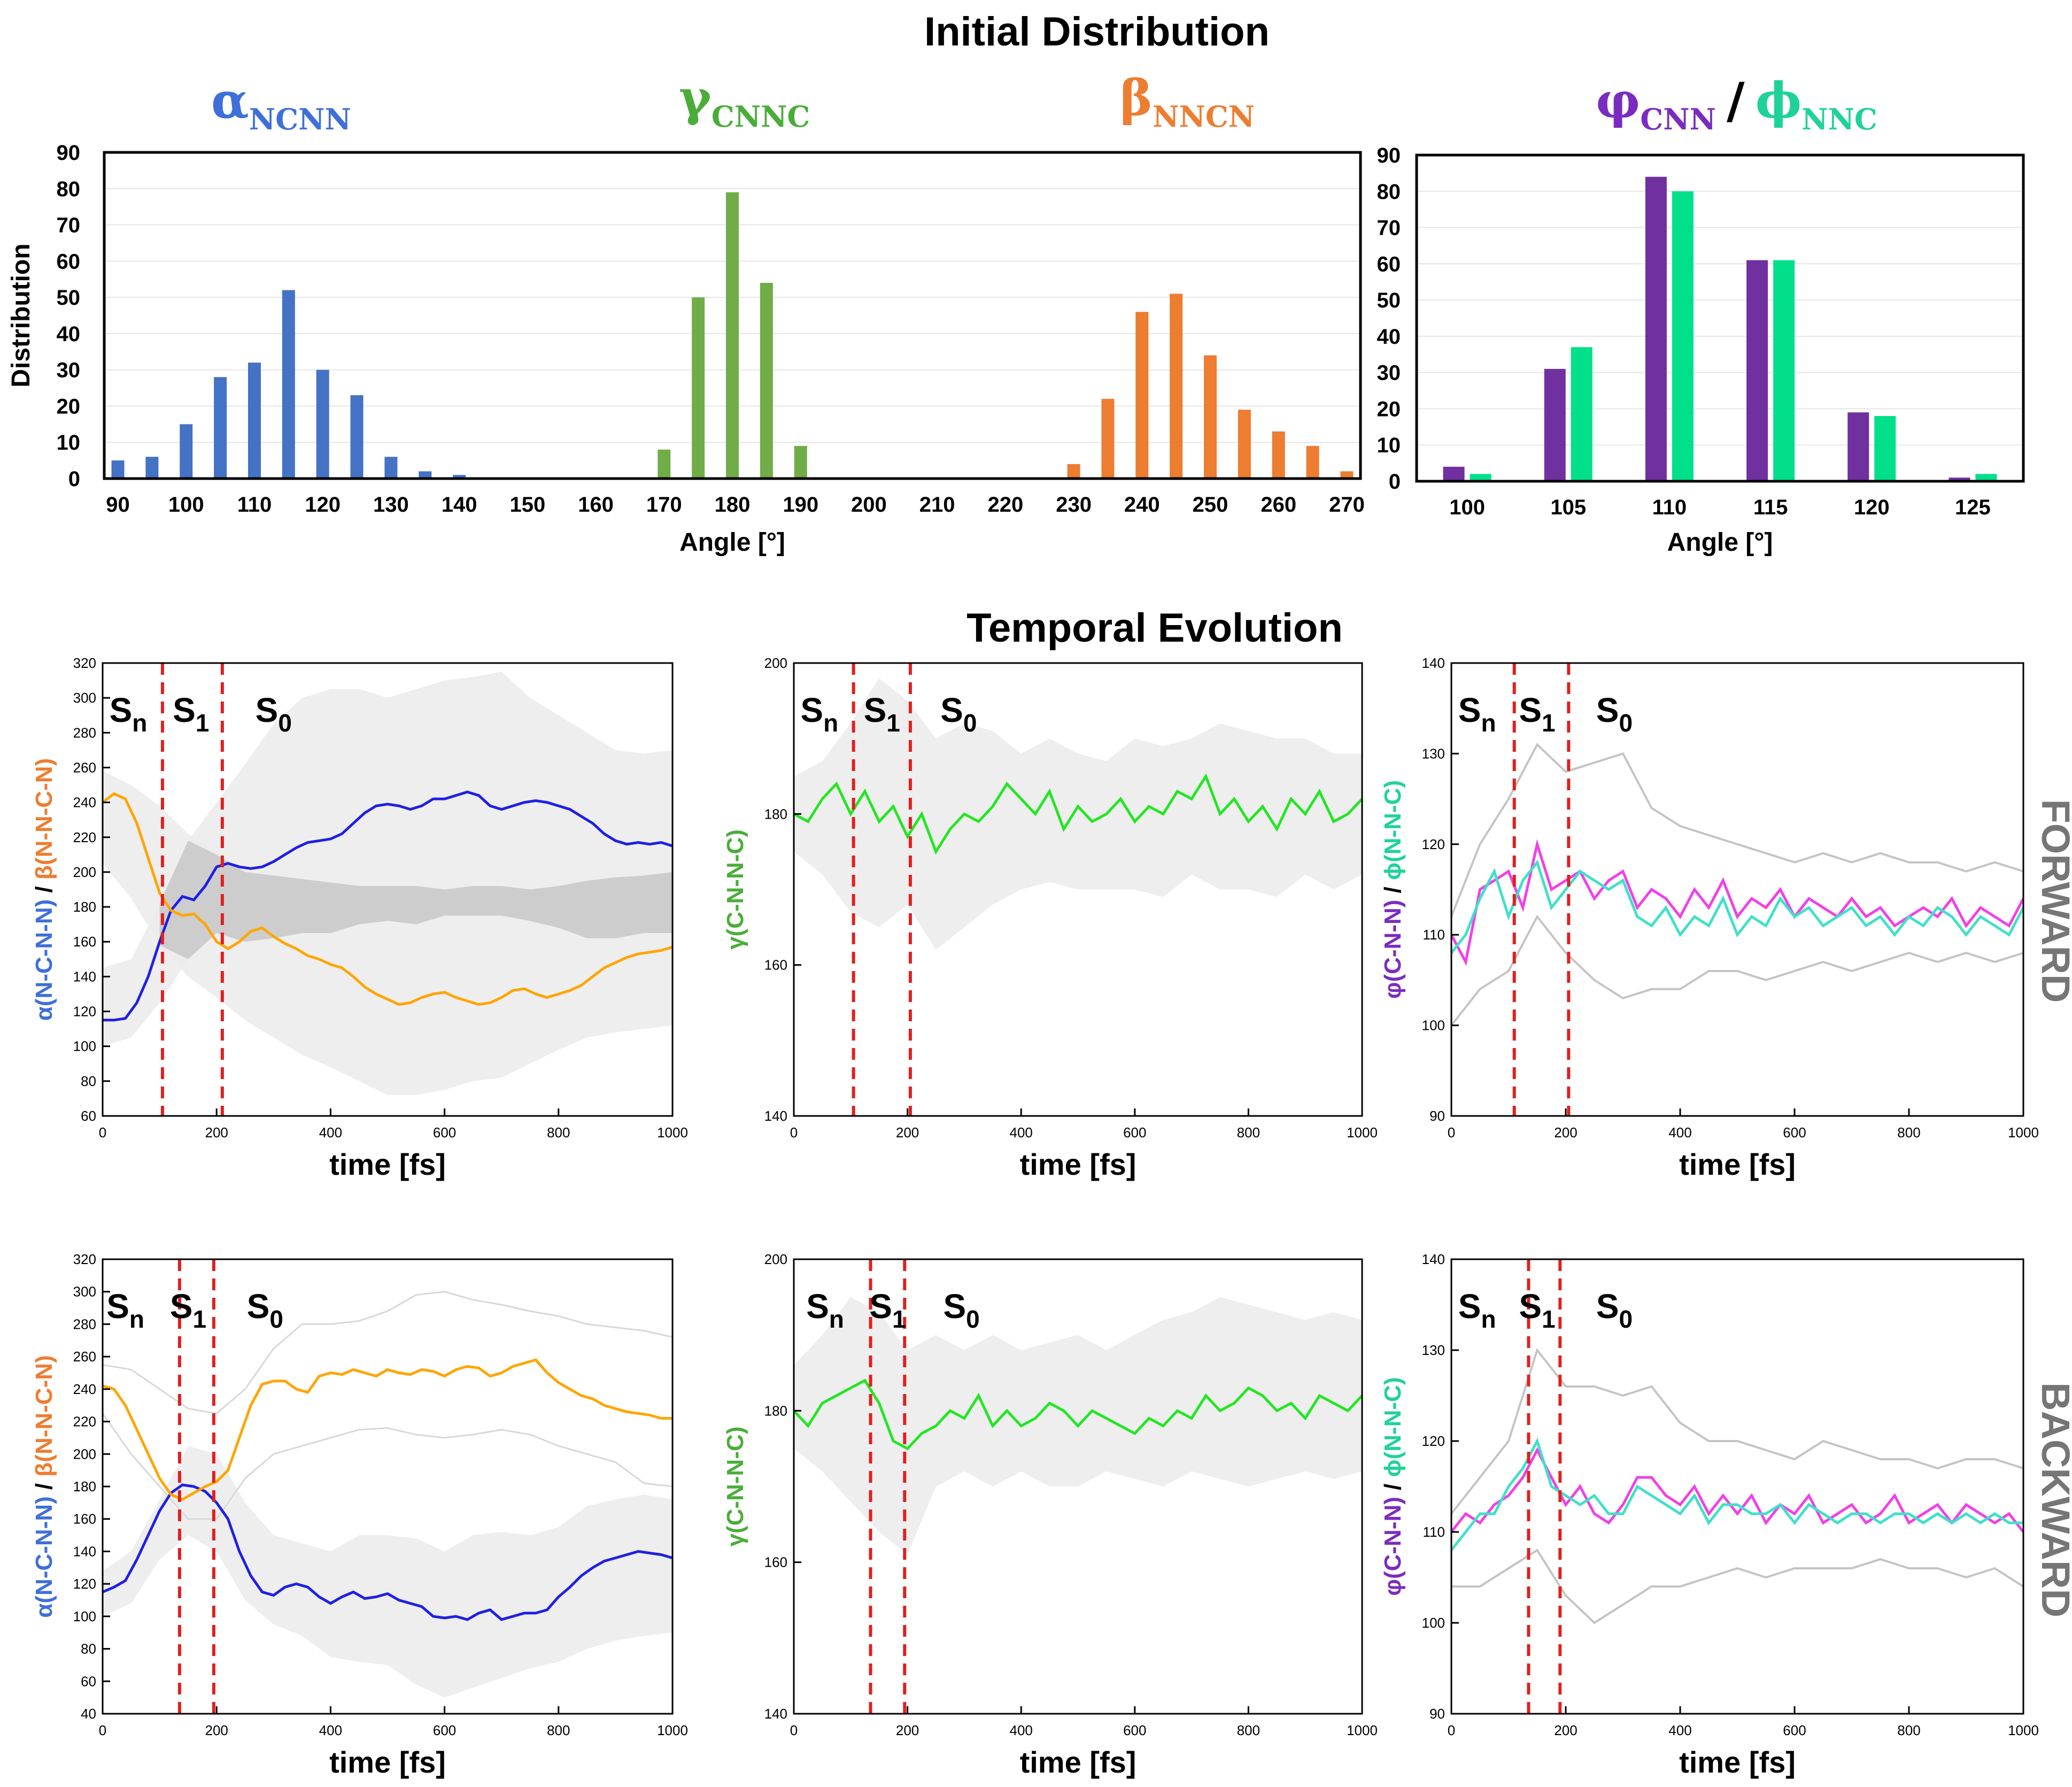  Describe the element at coordinates (732, 542) in the screenshot. I see `x-axis-label: Angle [°]` at that location.